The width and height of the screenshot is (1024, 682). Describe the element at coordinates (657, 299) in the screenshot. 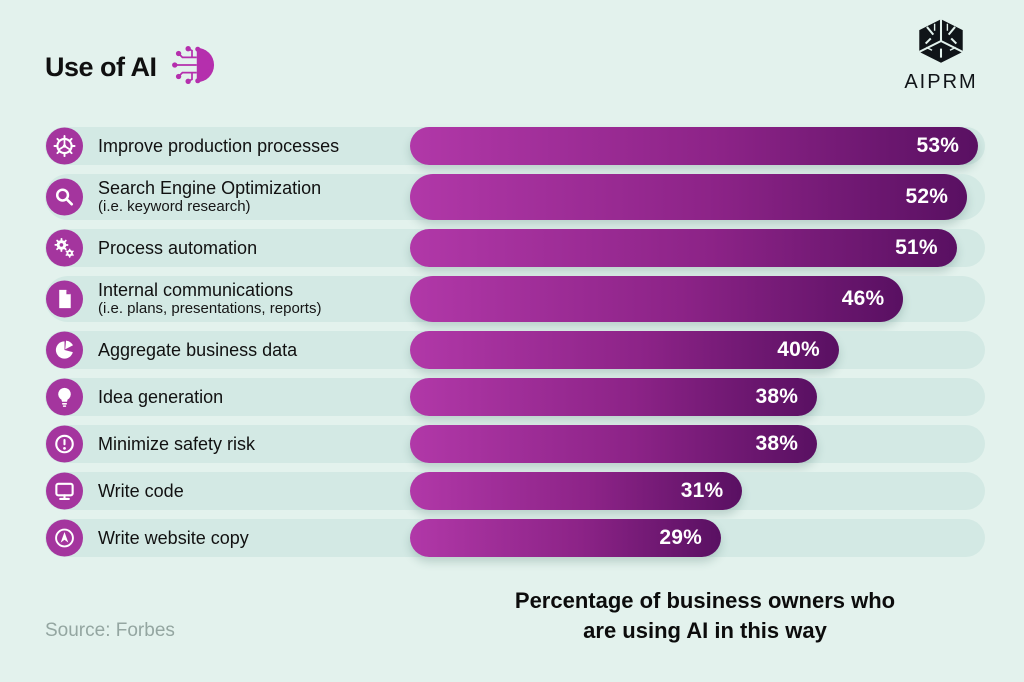

I see `bar: 46%` at that location.